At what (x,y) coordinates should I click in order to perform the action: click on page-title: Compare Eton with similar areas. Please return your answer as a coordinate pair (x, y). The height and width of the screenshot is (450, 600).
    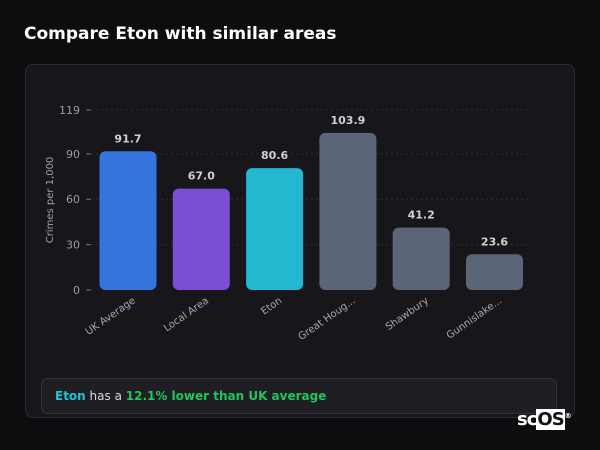
    Looking at the image, I should click on (180, 34).